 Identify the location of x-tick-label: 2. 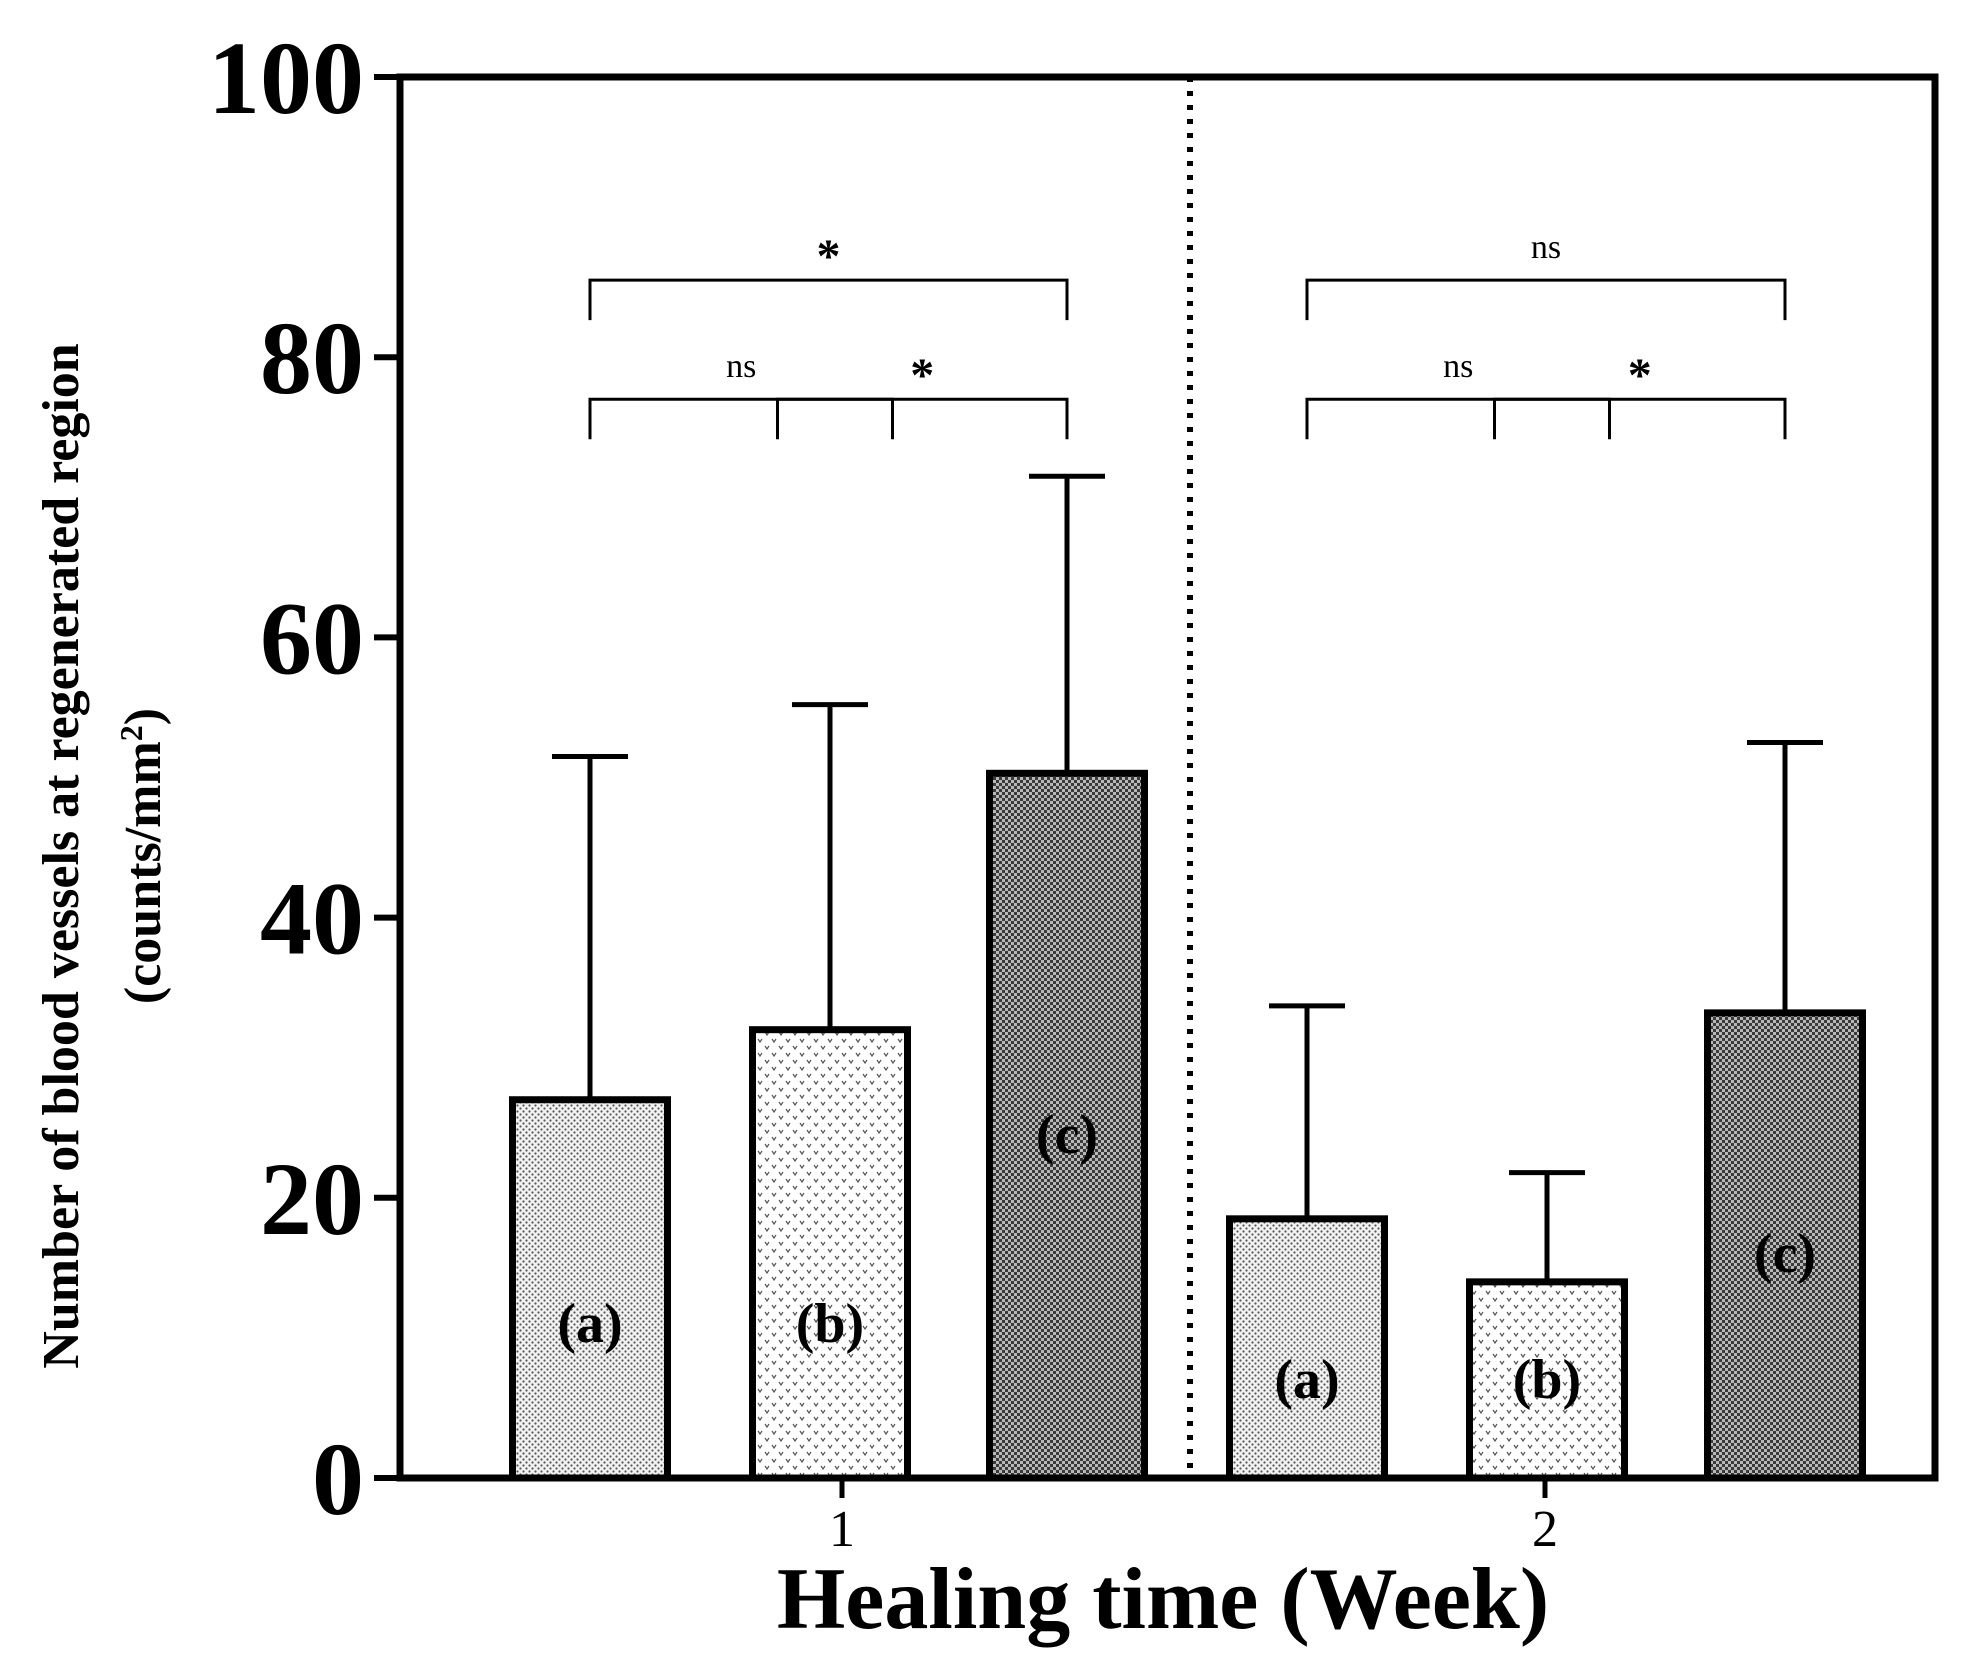
(1545, 1529).